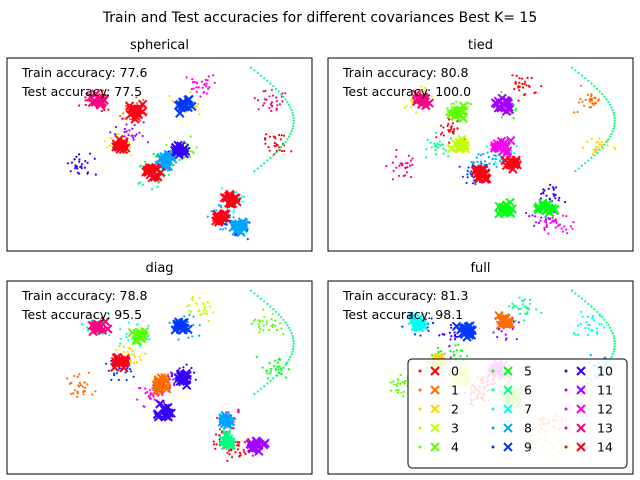 This screenshot has width=640, height=480. Describe the element at coordinates (605, 447) in the screenshot. I see `legend-label: 14` at that location.